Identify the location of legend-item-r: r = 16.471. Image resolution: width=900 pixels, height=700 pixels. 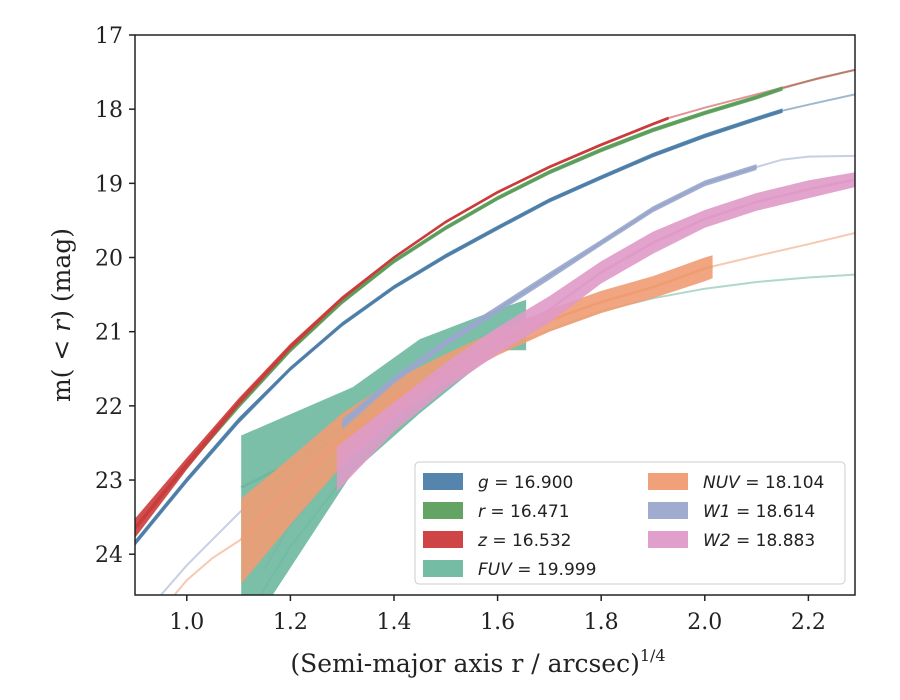
(496, 512).